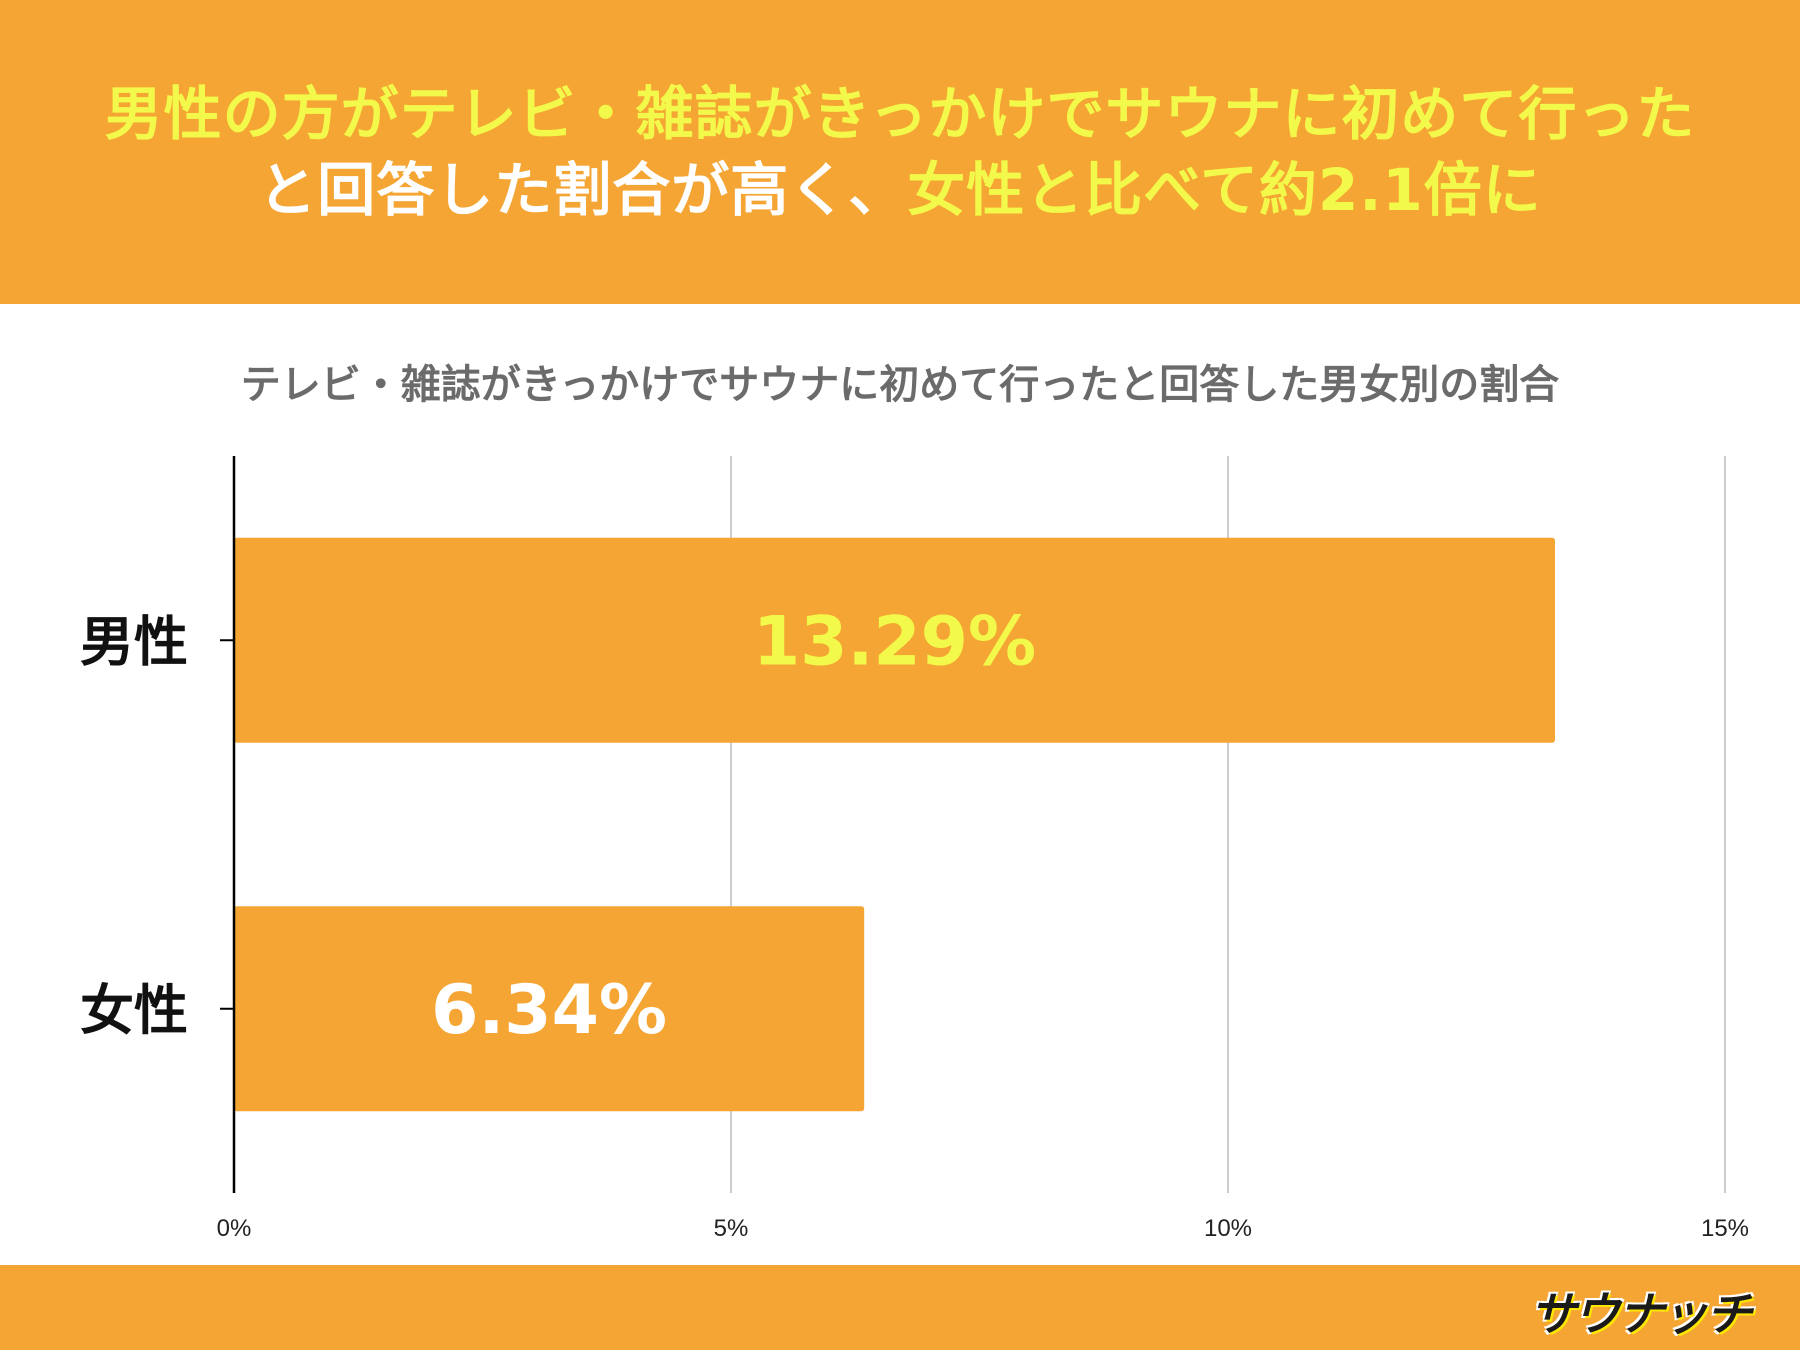  I want to click on headline-line-2: と回答した割合が高く、女性と比べて約2.1倍に, so click(899, 190).